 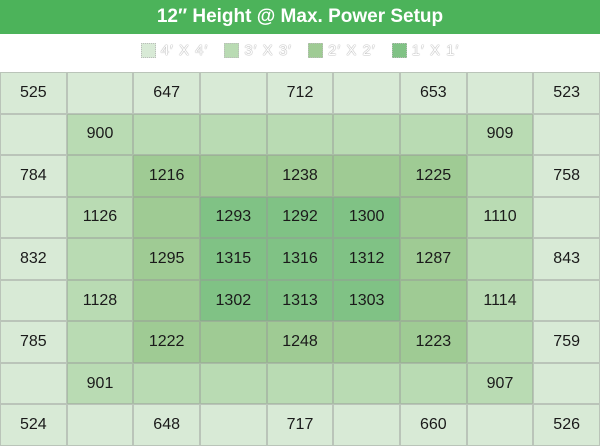 What do you see at coordinates (300, 17) in the screenshot?
I see `chart-title: 12″ Height @ Max. Power Setup` at bounding box center [300, 17].